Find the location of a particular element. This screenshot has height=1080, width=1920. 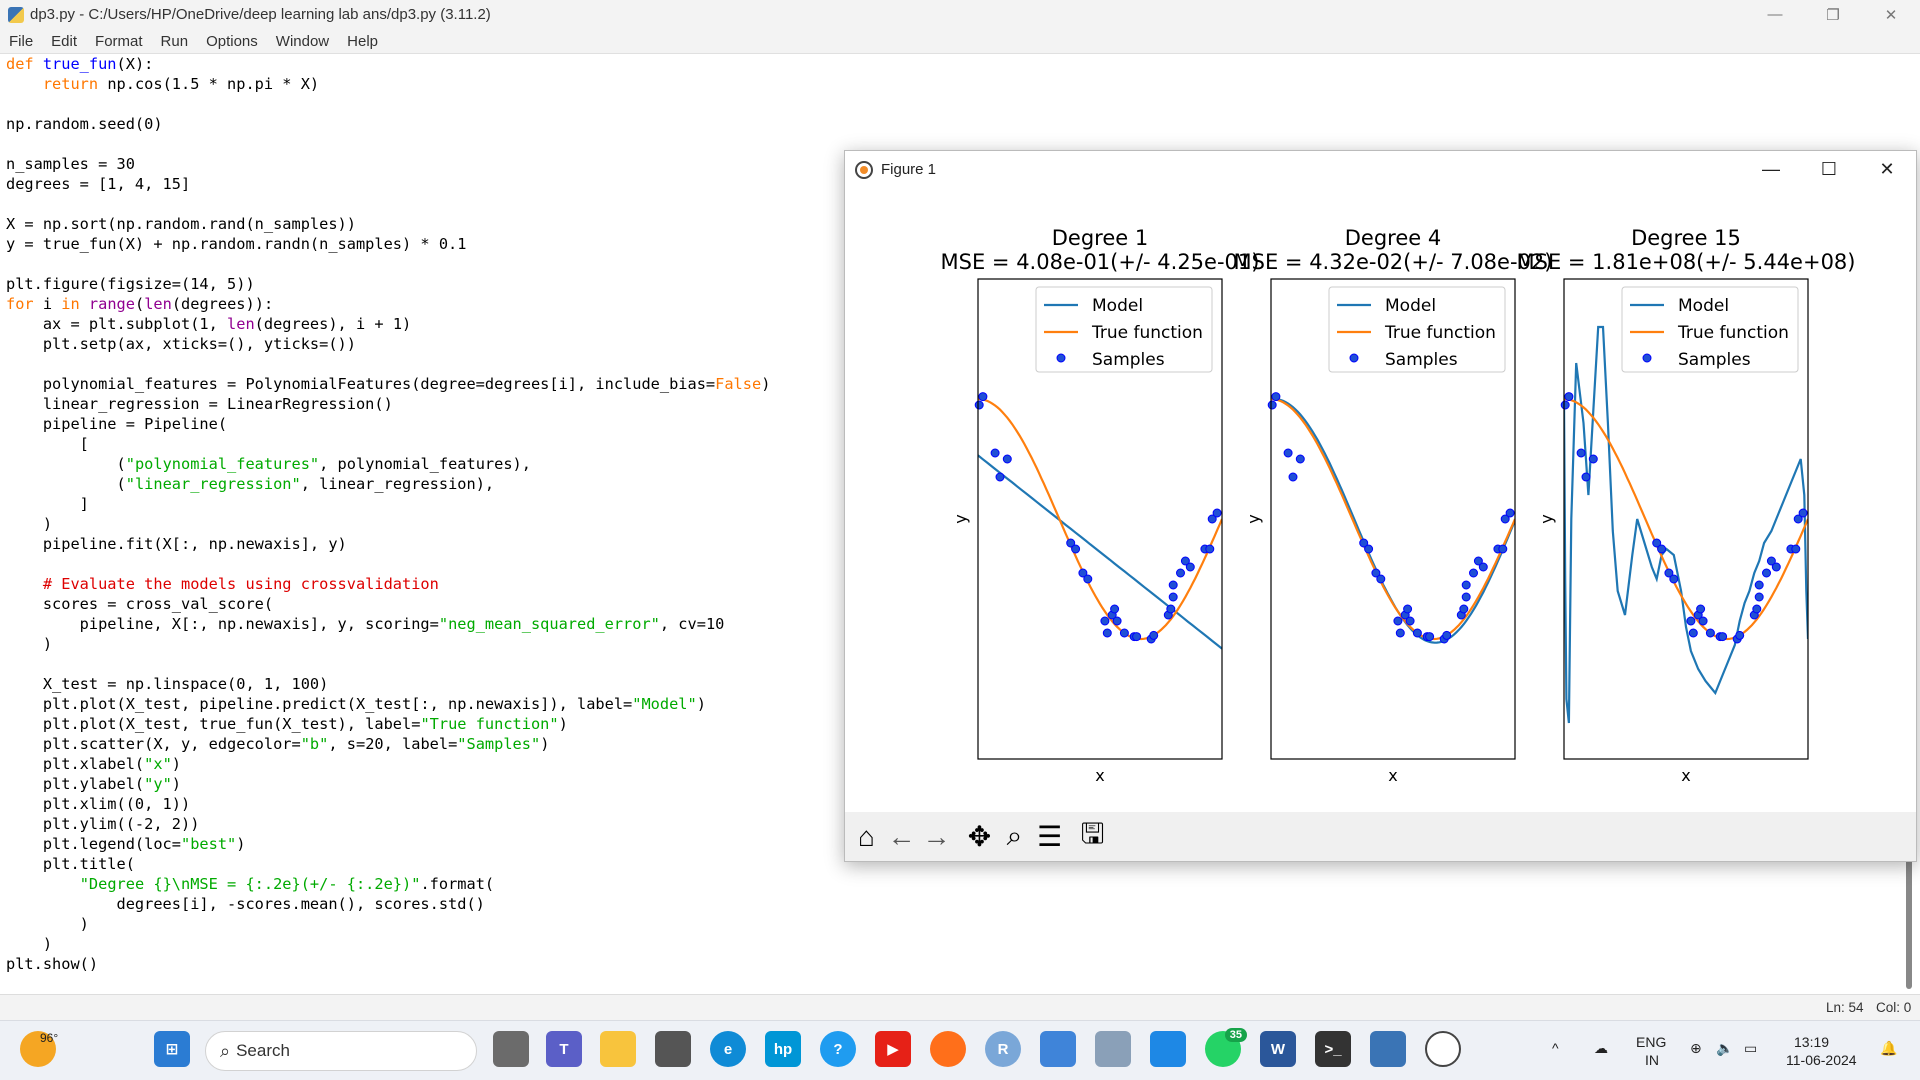

notification-bell-icon: 🔔 is located at coordinates (1889, 1048).